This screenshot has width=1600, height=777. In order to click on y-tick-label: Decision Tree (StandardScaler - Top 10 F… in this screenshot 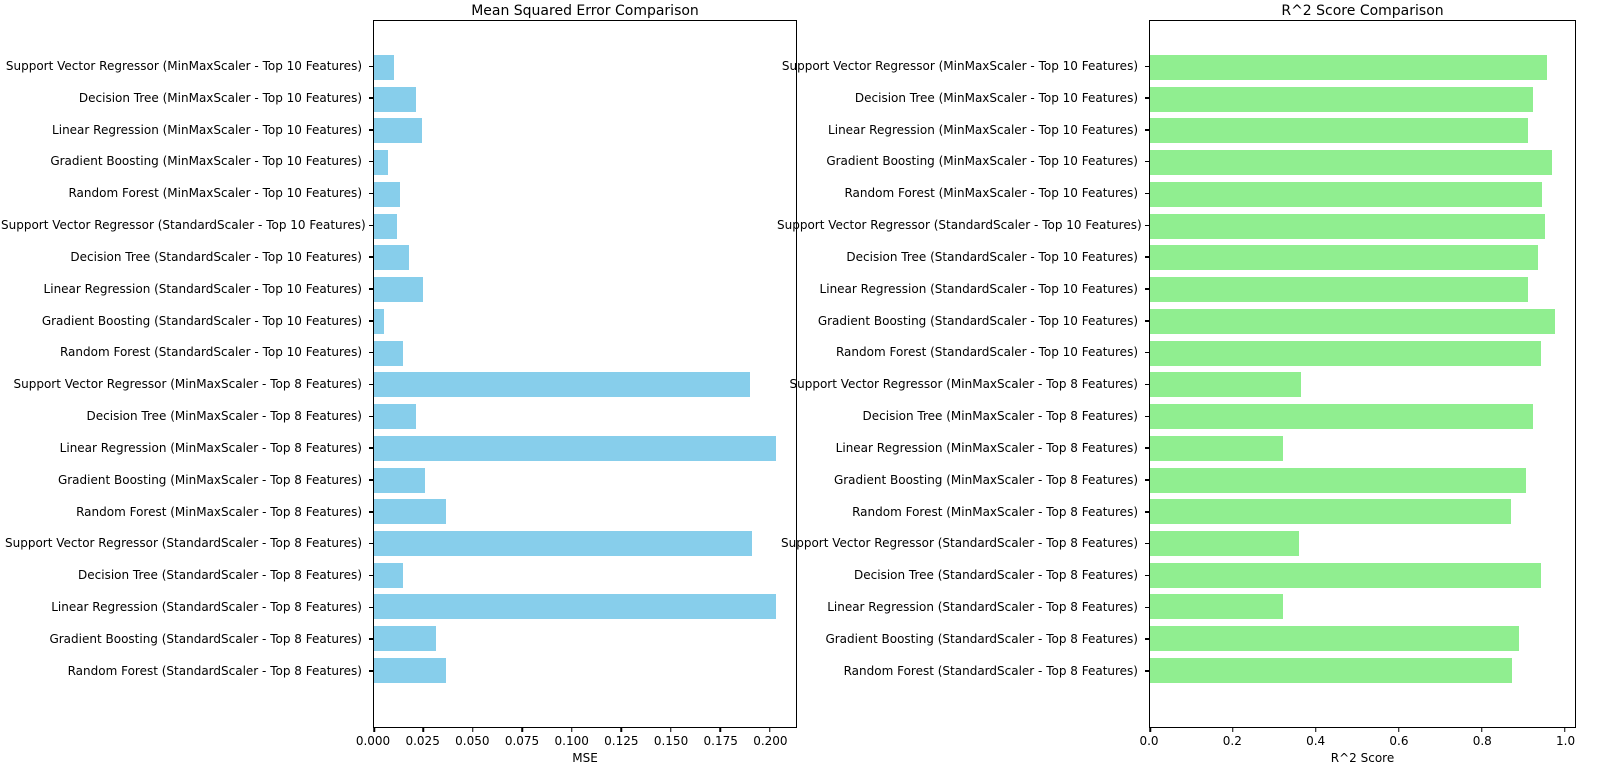, I will do `click(963, 257)`.